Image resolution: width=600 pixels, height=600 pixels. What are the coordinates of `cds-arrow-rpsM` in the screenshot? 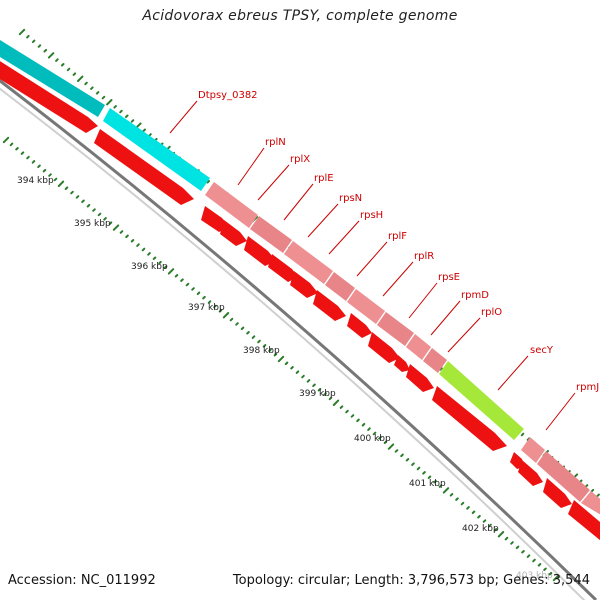 It's located at (530, 473).